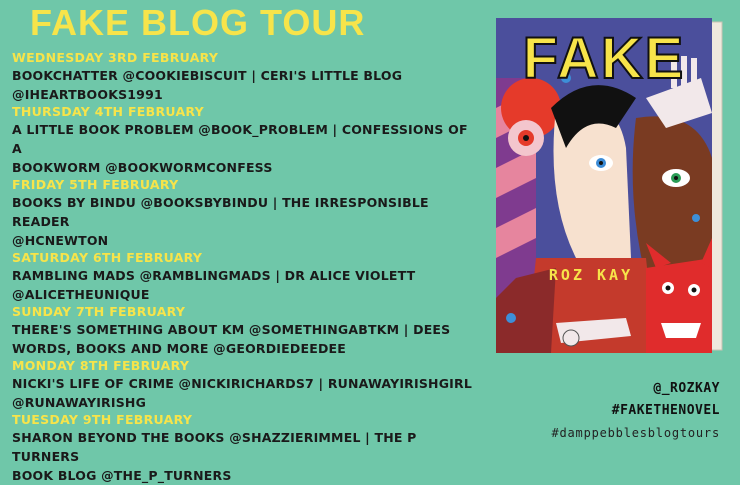 This screenshot has height=485, width=740. I want to click on schedule-day: THURSDAY 4TH FEBRUARY, so click(108, 111).